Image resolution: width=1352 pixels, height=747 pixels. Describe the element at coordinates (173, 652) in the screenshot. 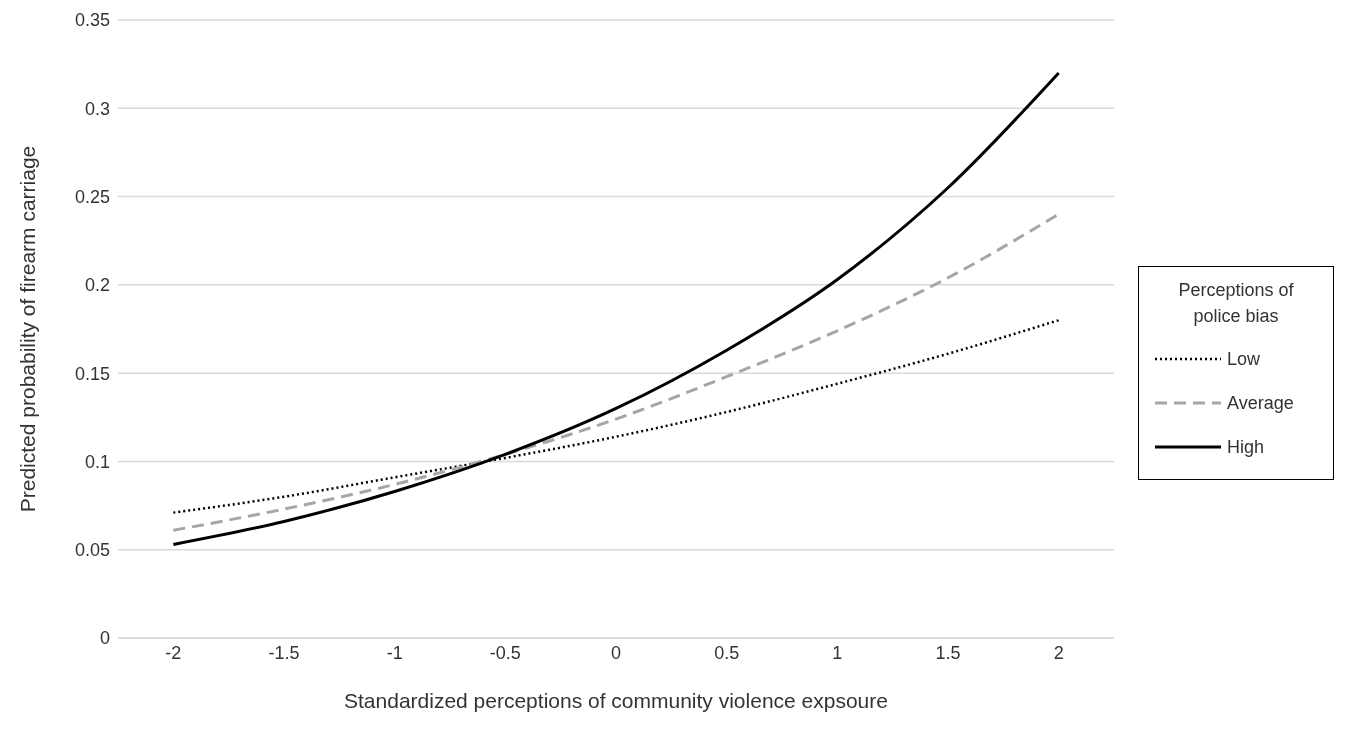

I see `x-tick-label: -2` at that location.